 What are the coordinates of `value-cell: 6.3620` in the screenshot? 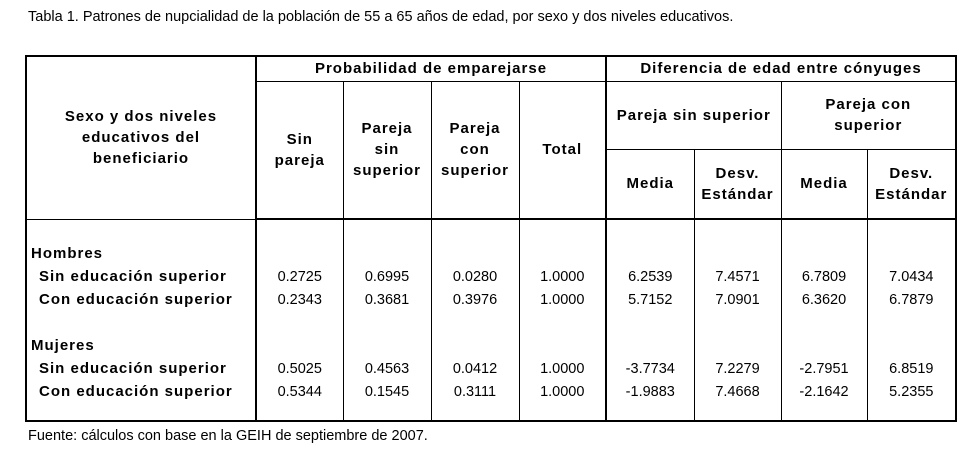 It's located at (824, 299).